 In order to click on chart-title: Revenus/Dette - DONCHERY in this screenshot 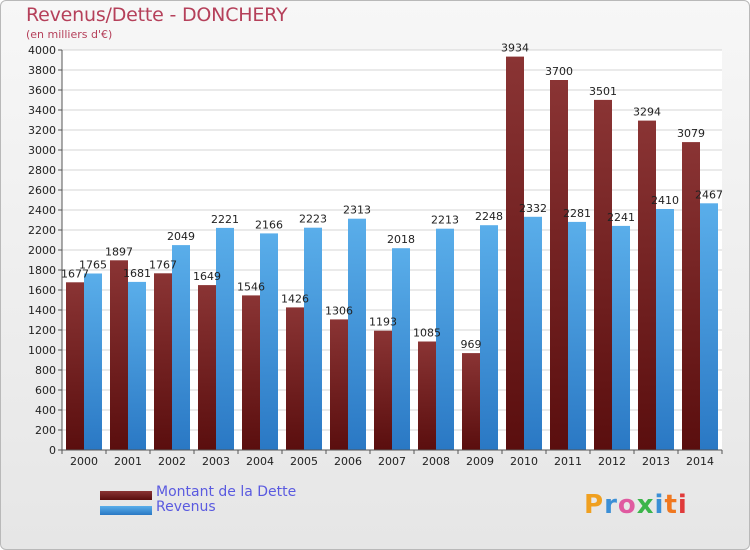, I will do `click(157, 15)`.